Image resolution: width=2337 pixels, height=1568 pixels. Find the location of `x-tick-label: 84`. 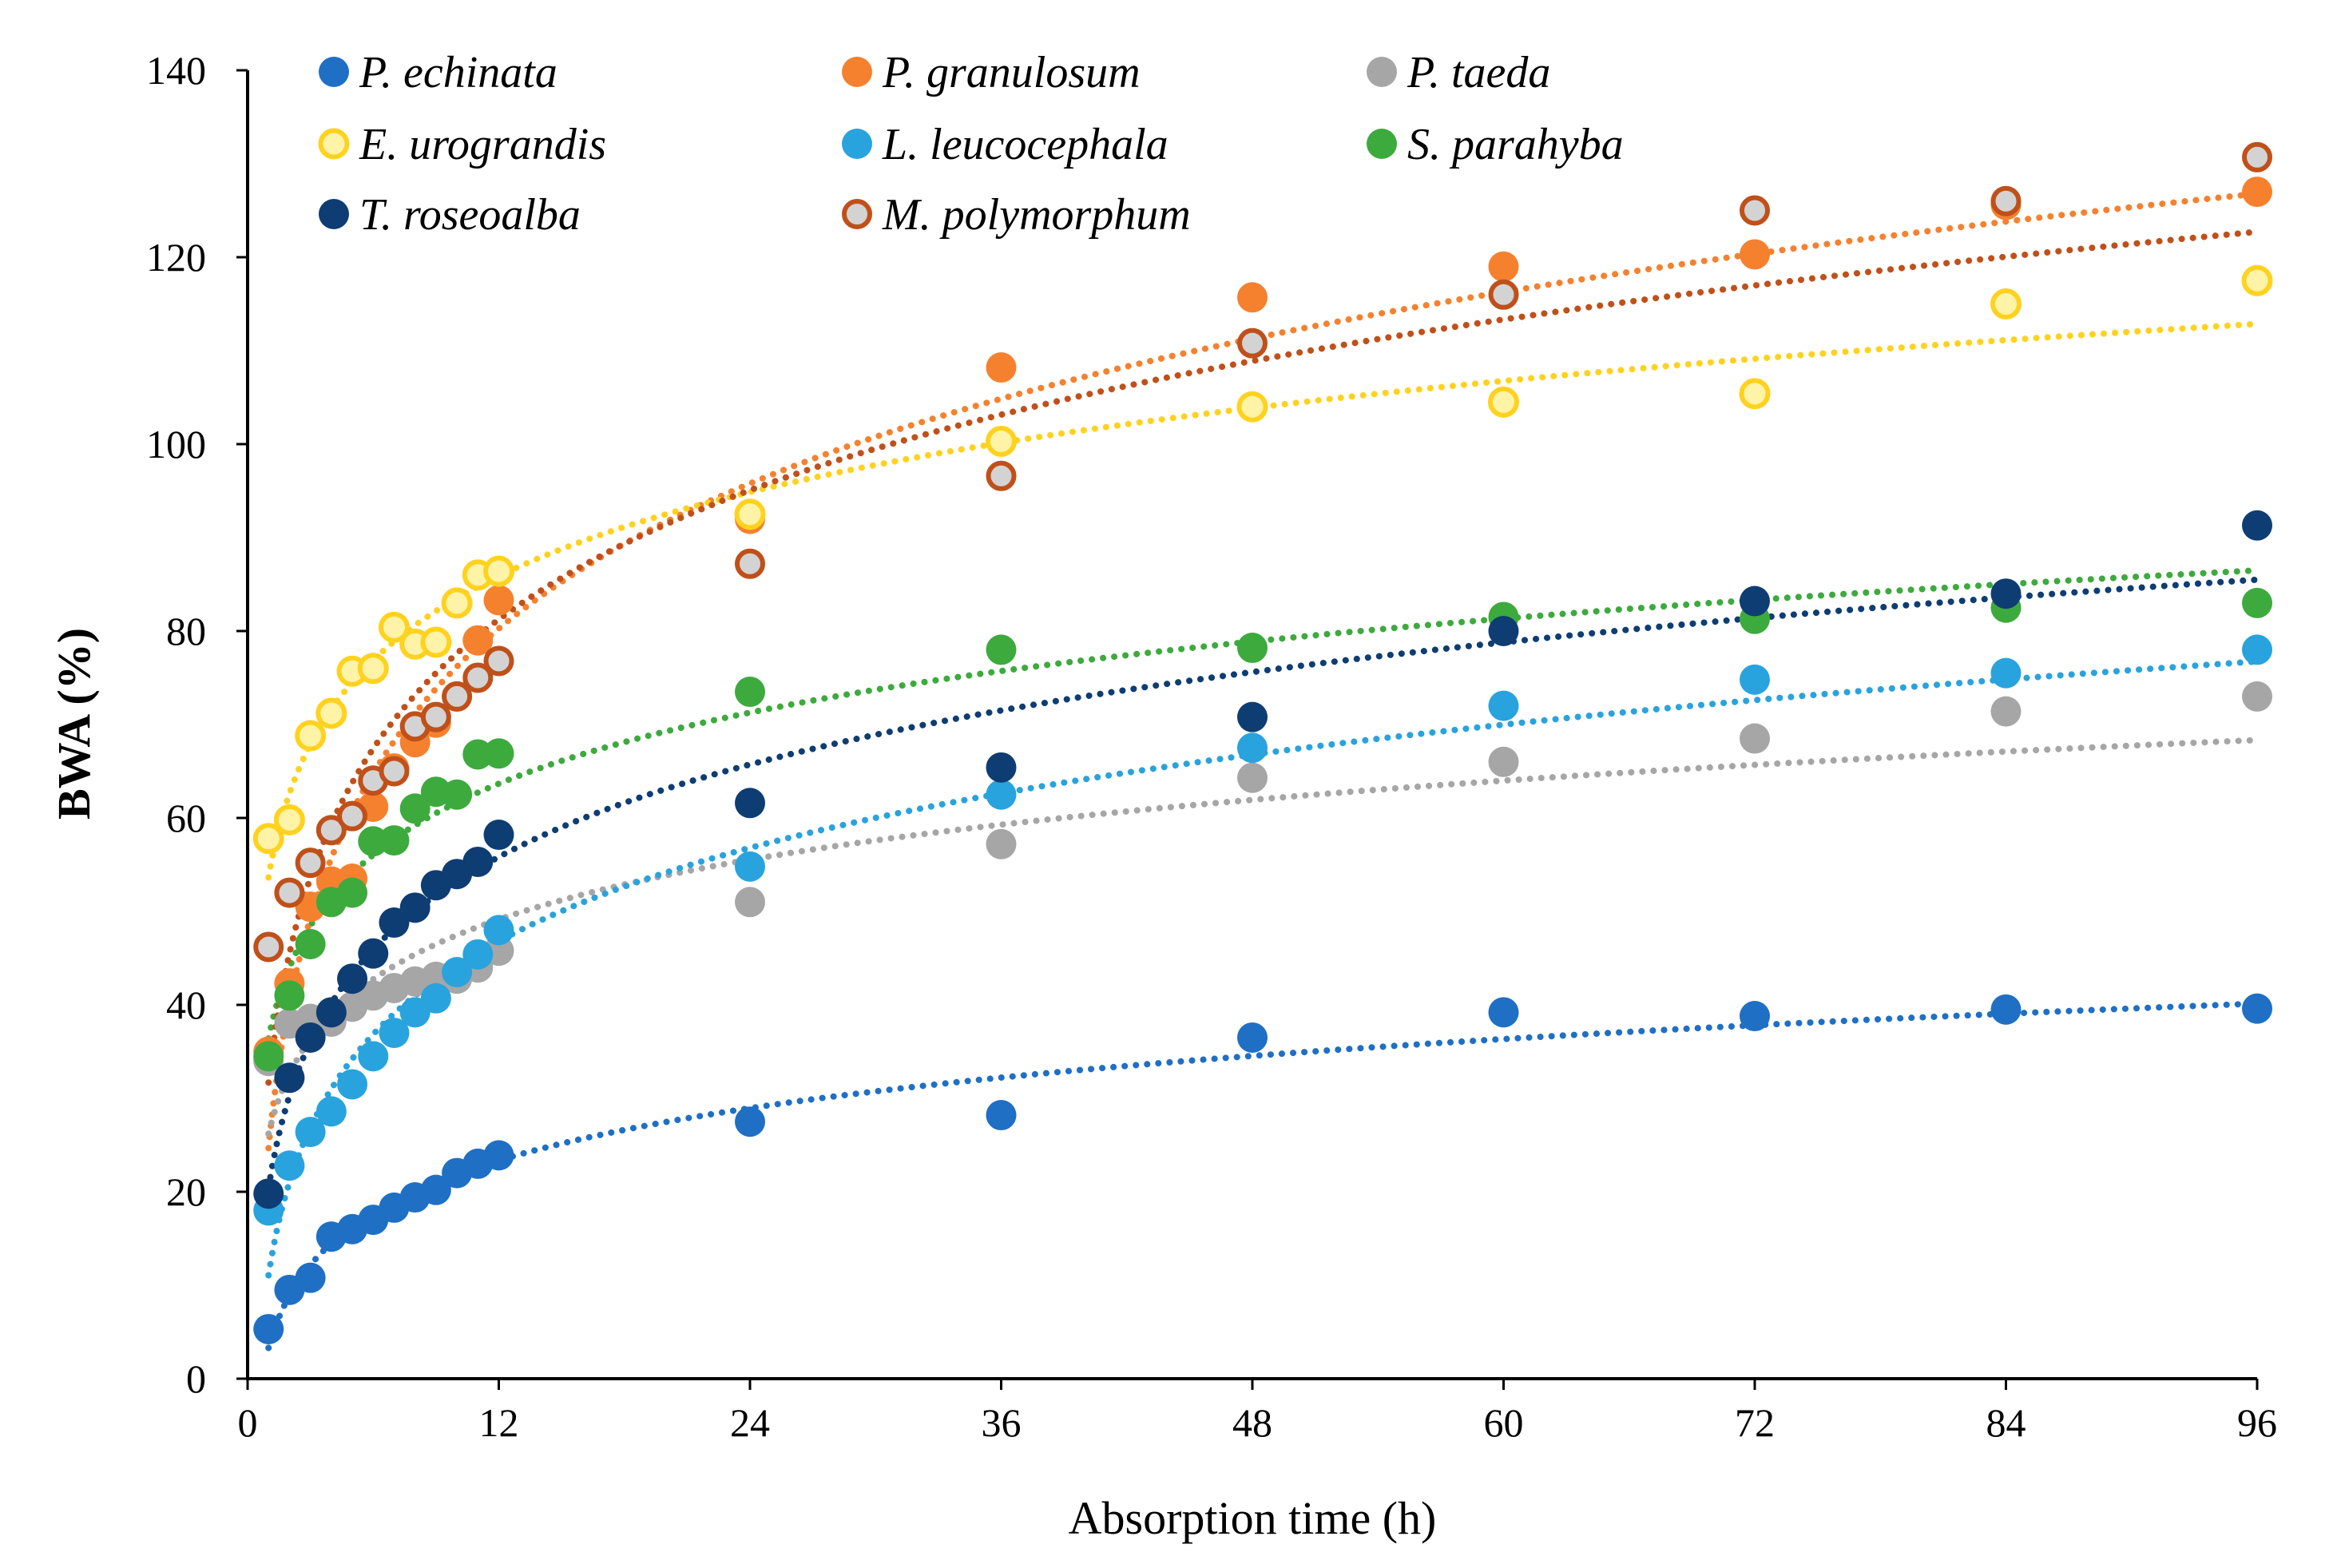

x-tick-label: 84 is located at coordinates (2006, 1422).